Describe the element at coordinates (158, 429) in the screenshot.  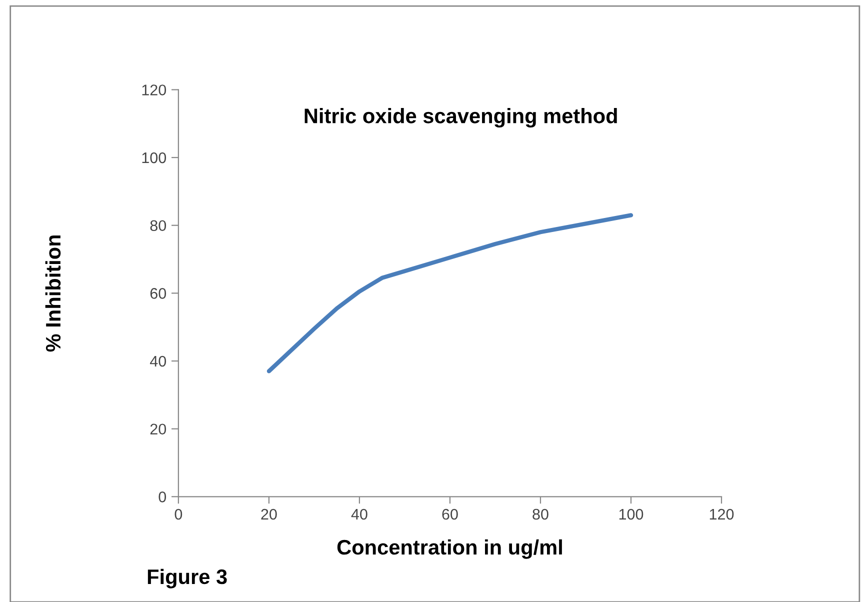
I see `y-tick-label: 20` at that location.